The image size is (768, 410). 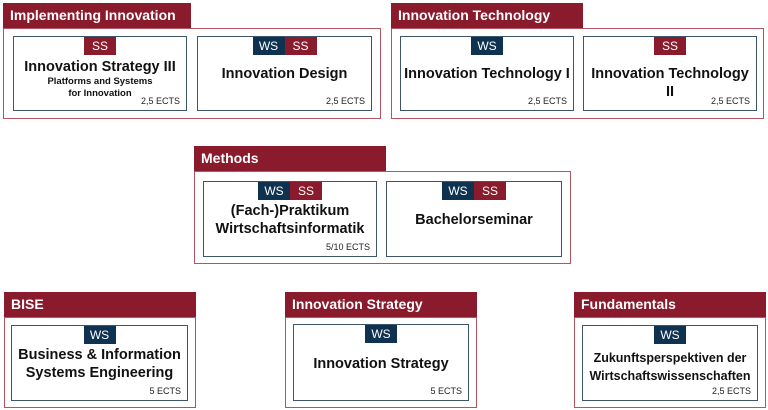 I want to click on ects-label: 5/10 ECTS, so click(x=347, y=247).